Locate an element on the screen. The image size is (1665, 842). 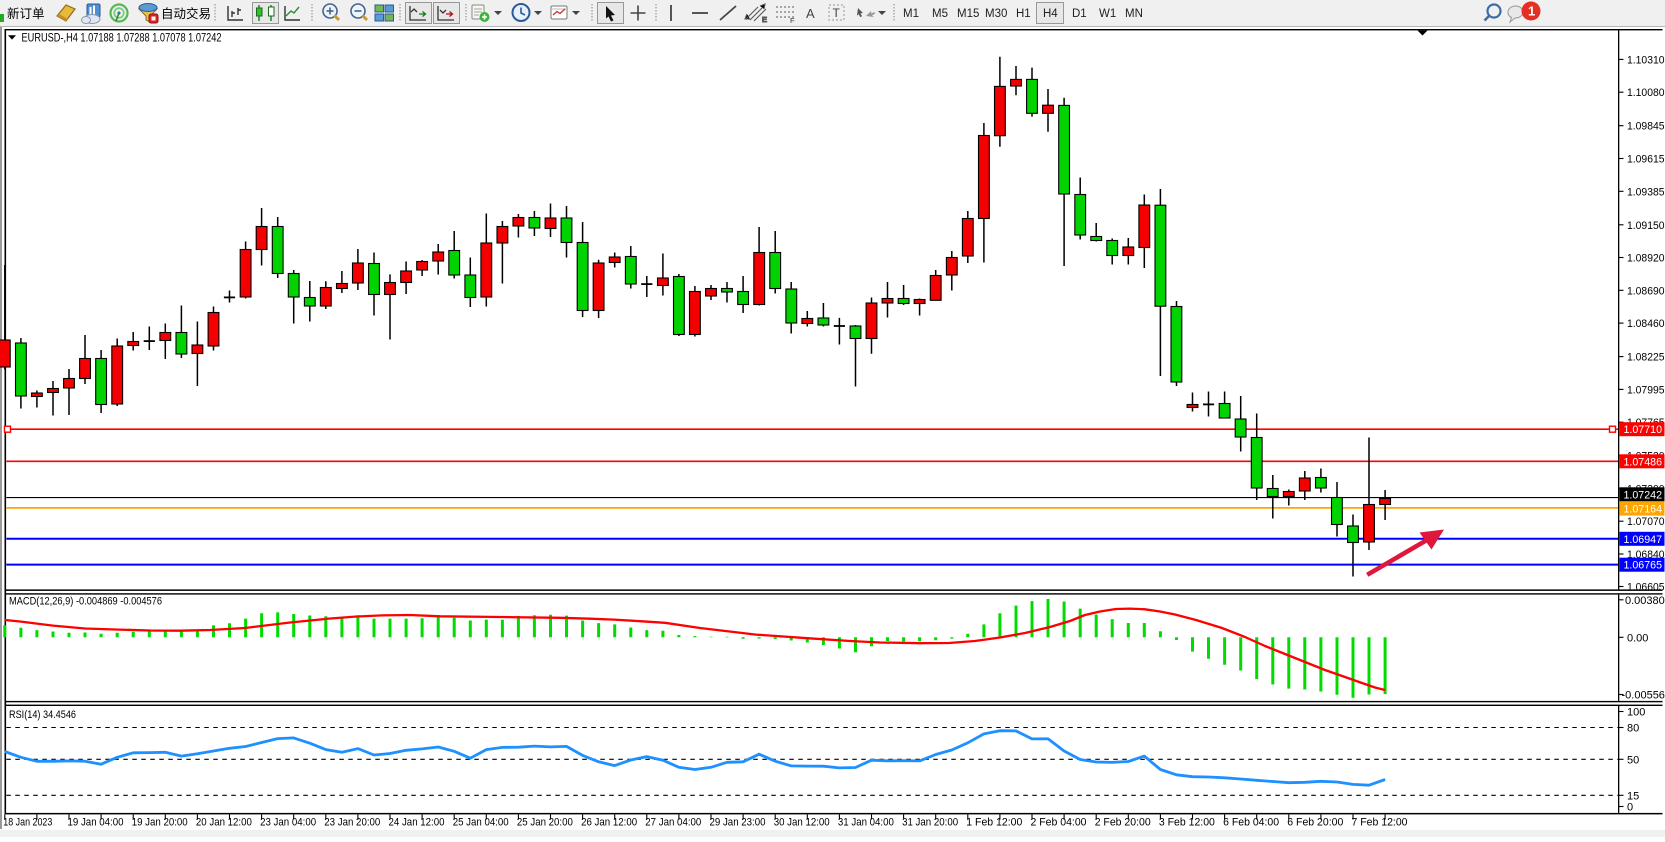
svg-text: 1.09615 is located at coordinates (1646, 160).